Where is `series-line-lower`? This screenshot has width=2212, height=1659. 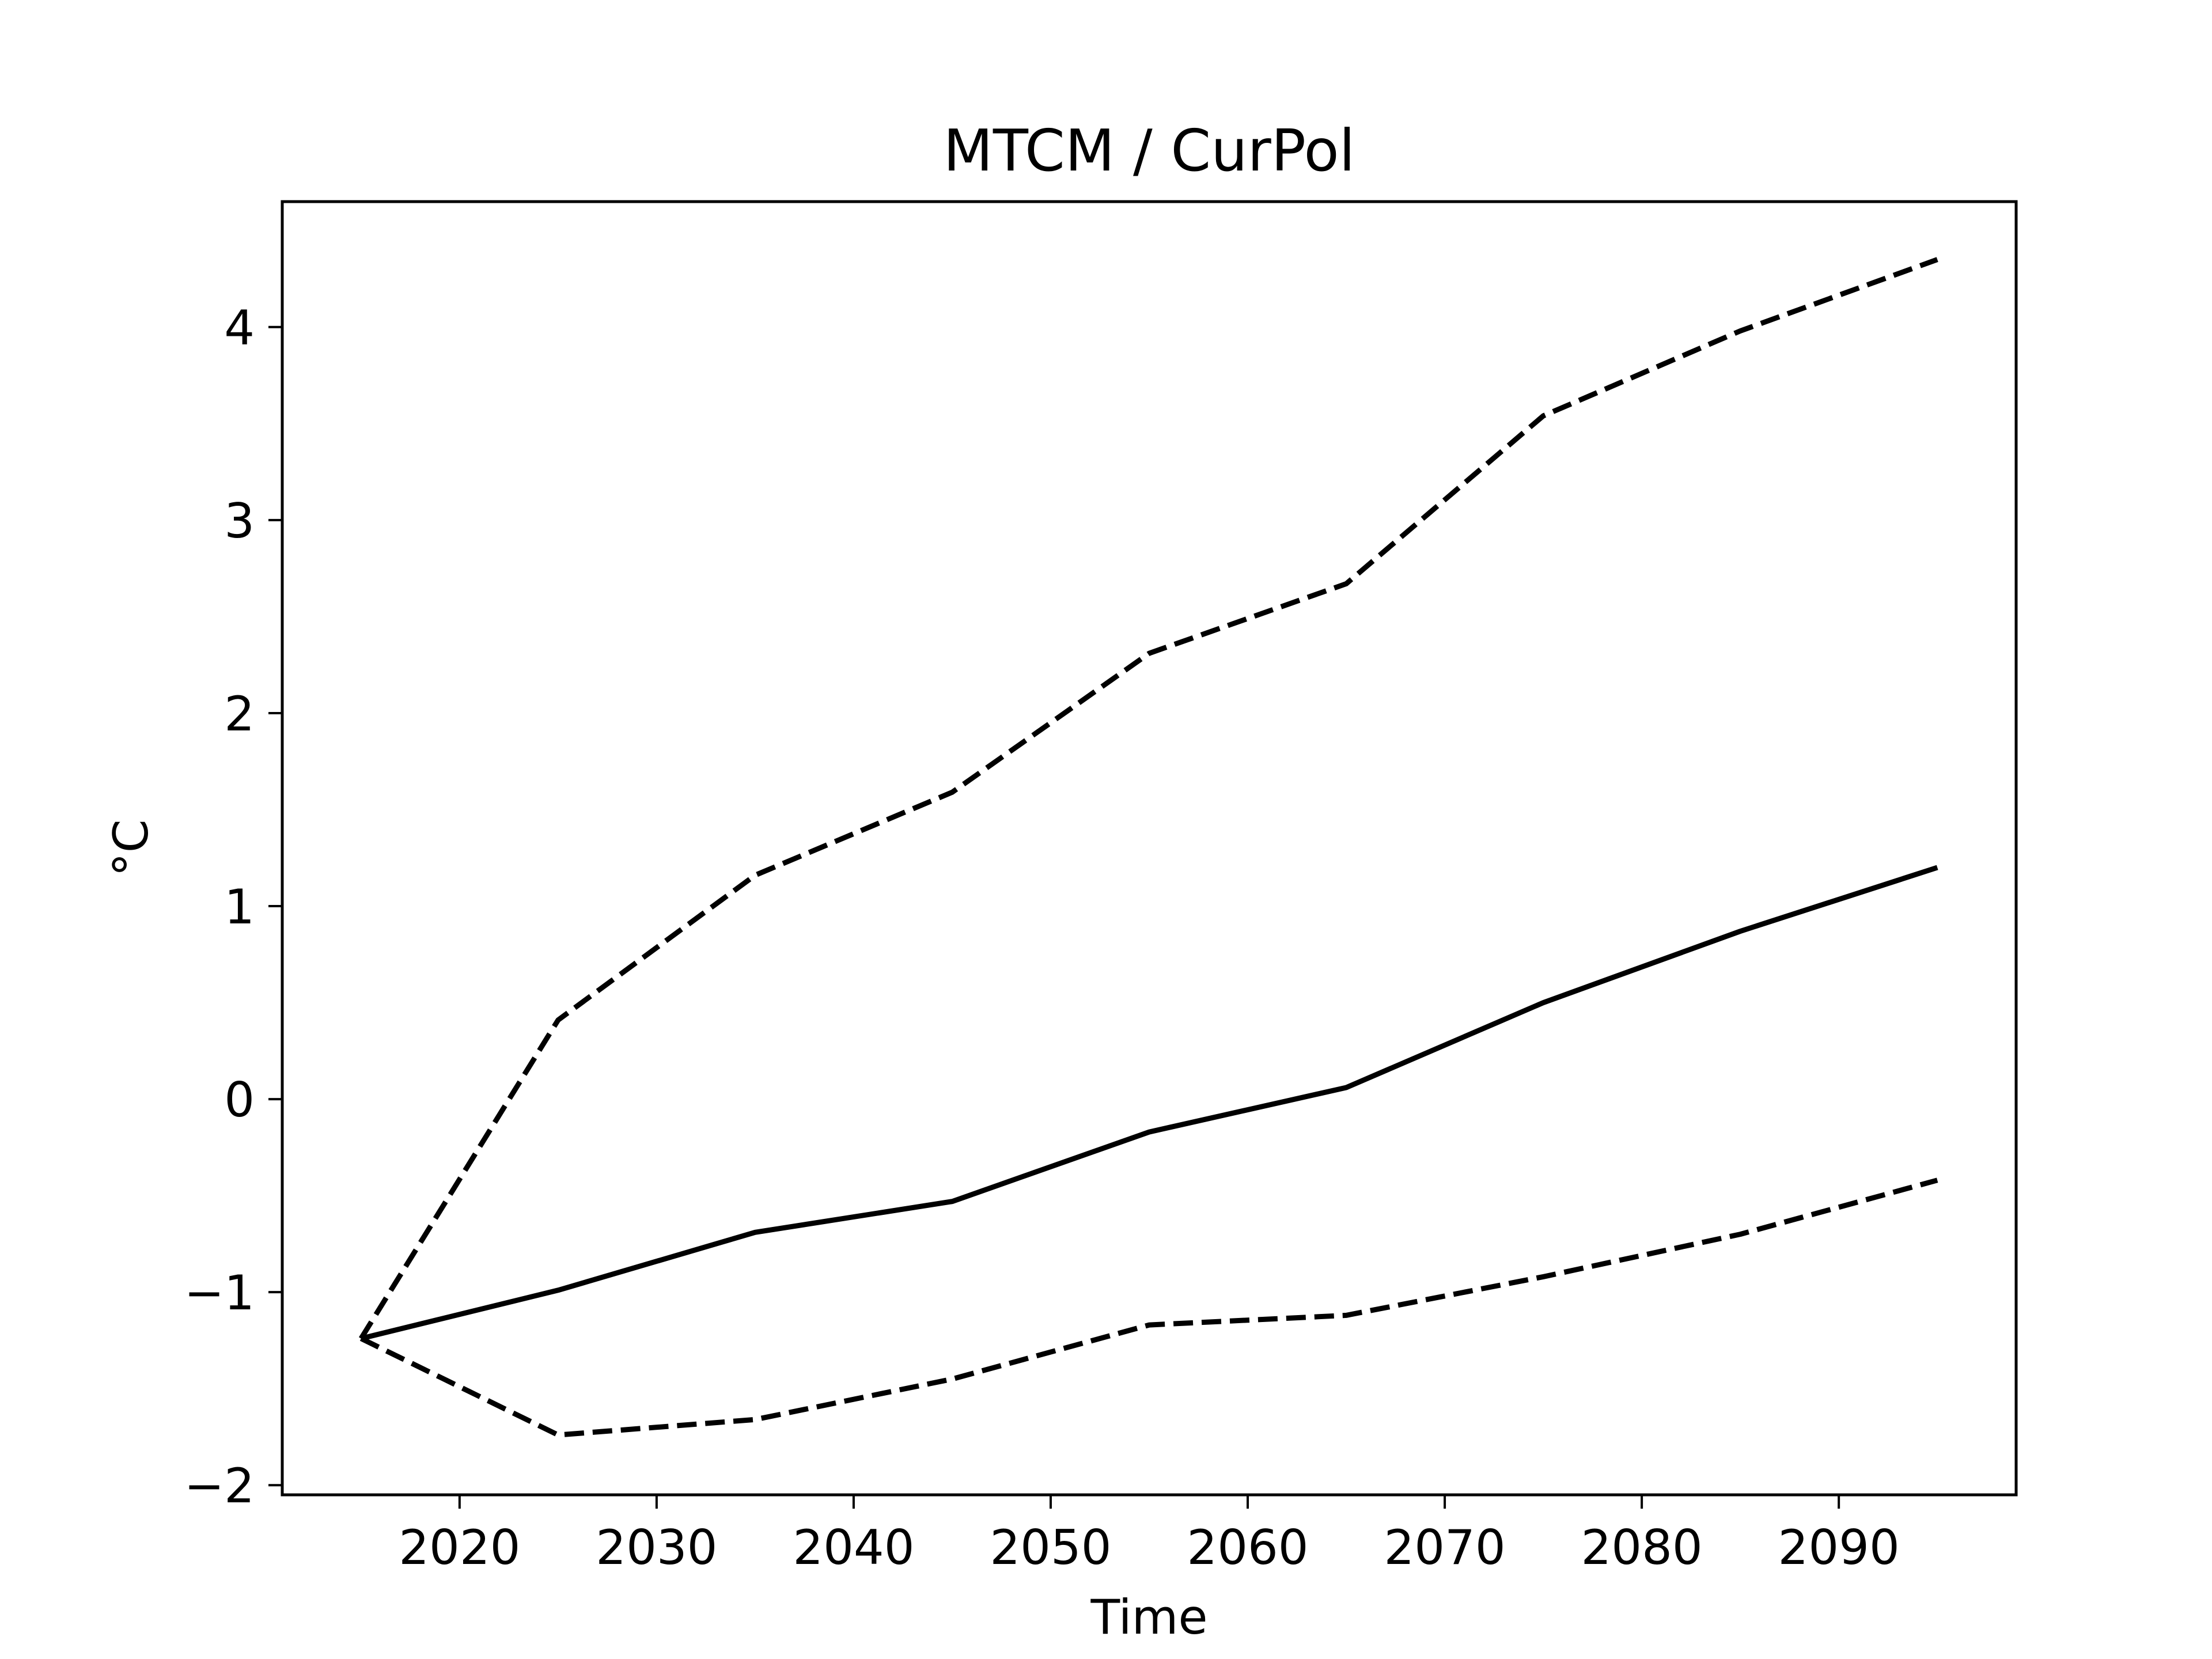
series-line-lower is located at coordinates (1148, 1307).